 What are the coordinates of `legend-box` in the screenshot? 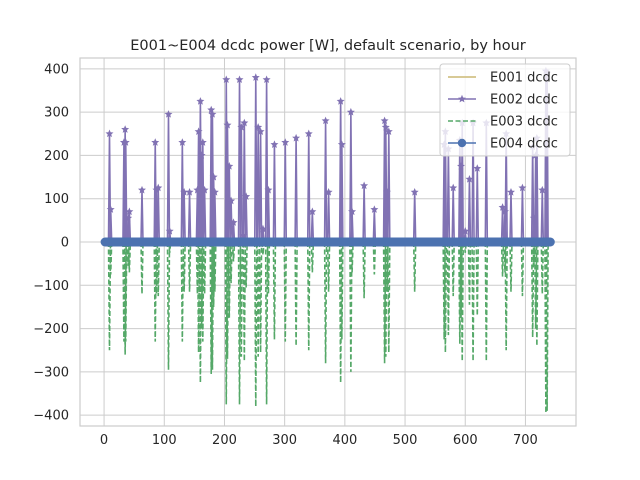 It's located at (505, 110).